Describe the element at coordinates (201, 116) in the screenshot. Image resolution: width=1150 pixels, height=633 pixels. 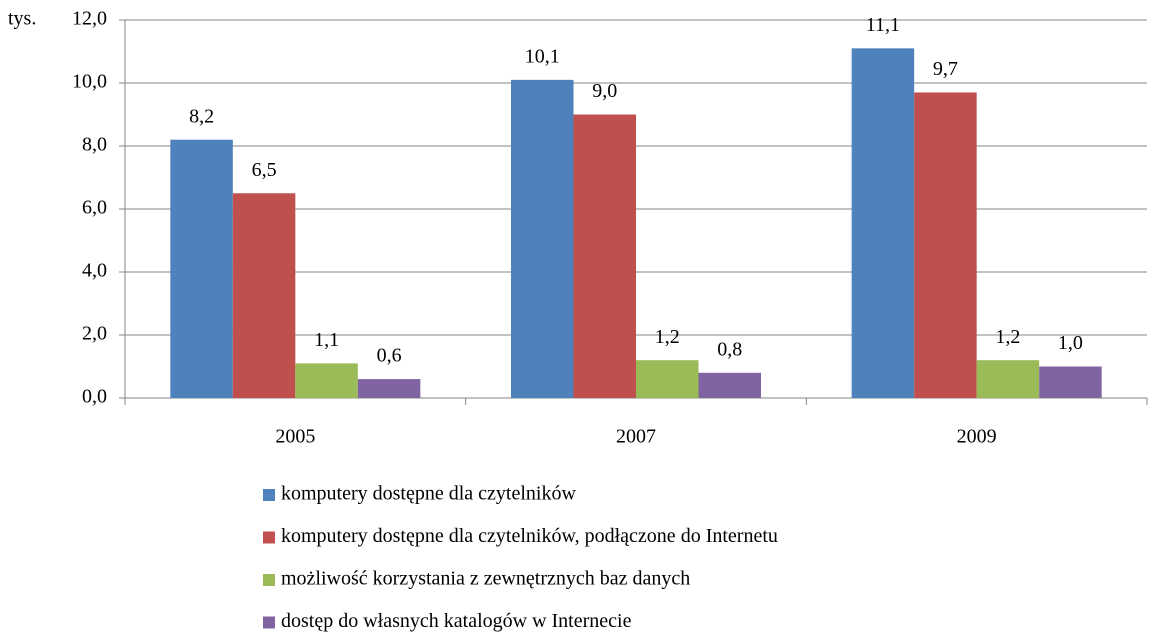
I see `value-label: 8,2` at that location.